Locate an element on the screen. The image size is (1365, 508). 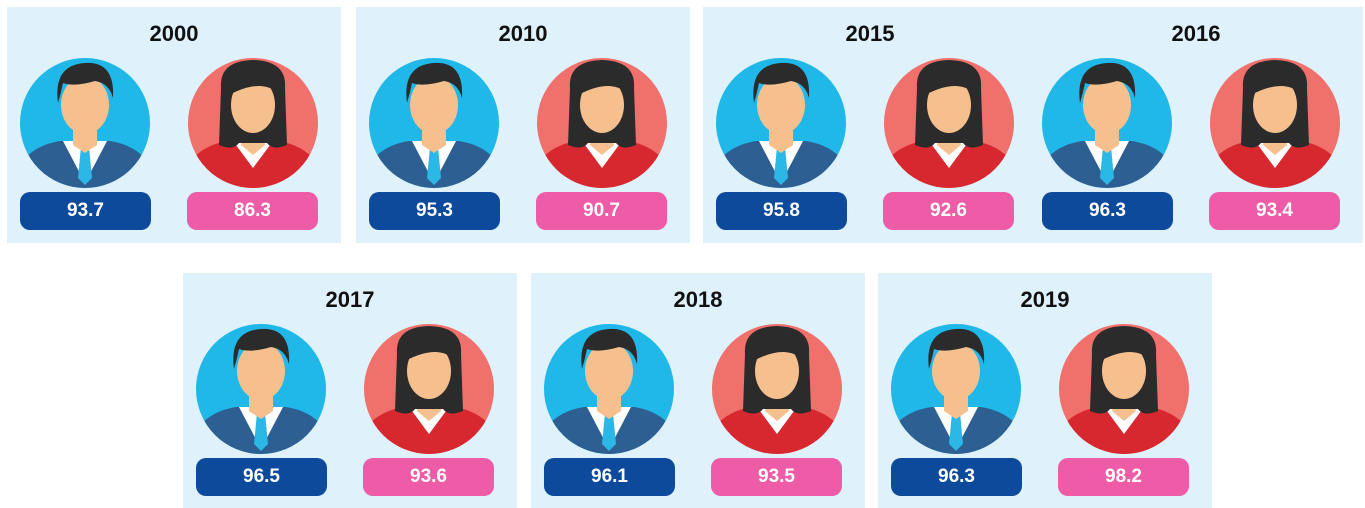
male-value: 95.8 is located at coordinates (781, 211).